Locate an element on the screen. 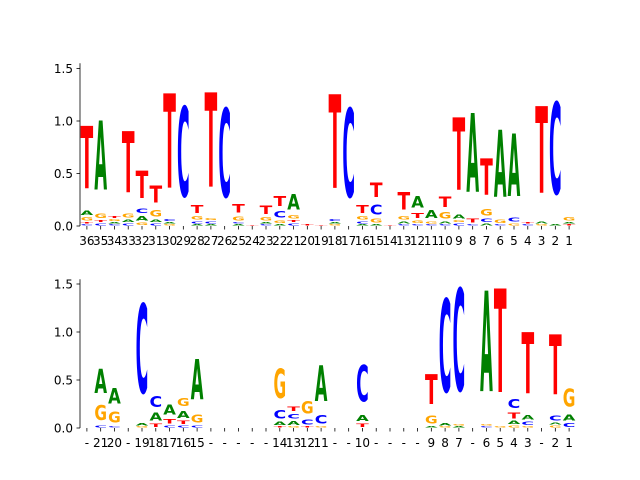 This screenshot has height=480, width=640. x-tick-label: 1 is located at coordinates (569, 241).